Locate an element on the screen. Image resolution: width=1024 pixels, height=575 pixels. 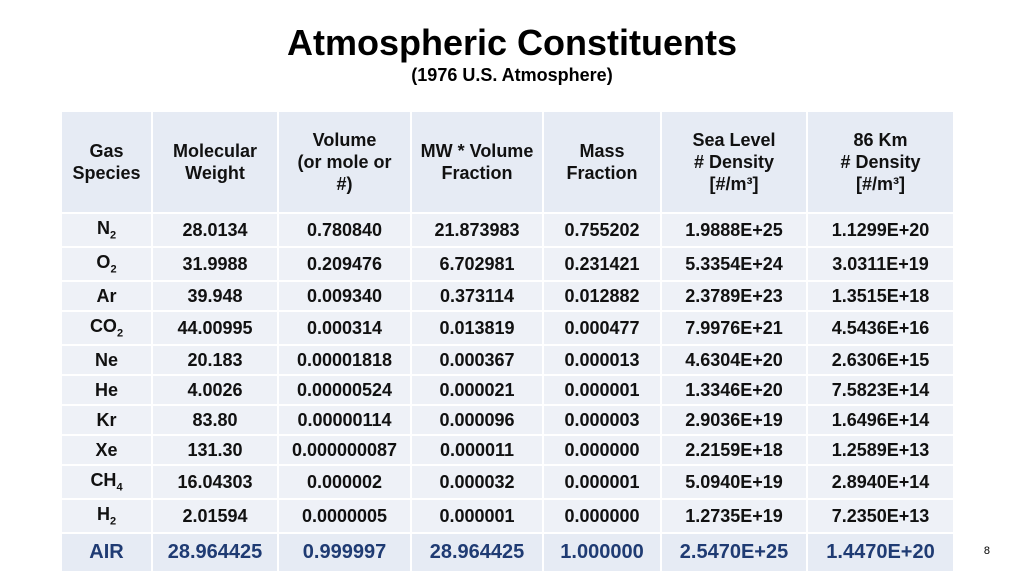
table-cell: 0.000000087 is located at coordinates (344, 450).